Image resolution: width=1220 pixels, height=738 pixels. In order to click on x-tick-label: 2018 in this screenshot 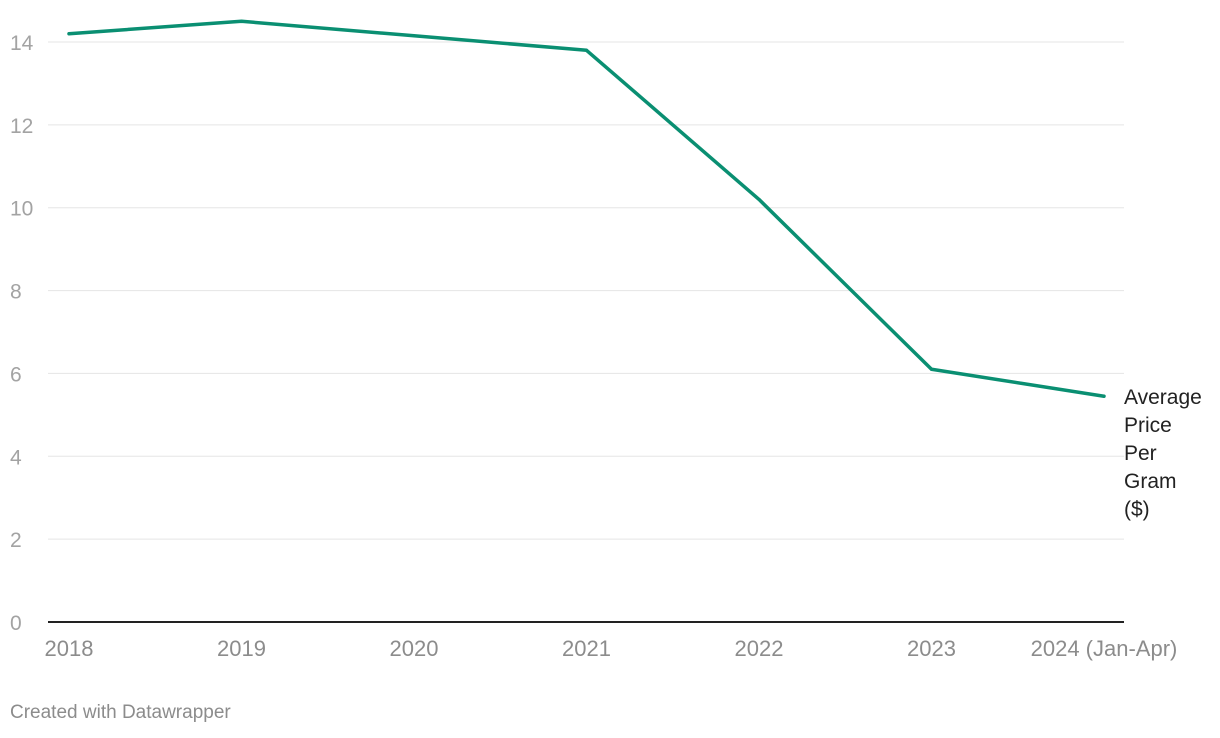, I will do `click(69, 648)`.